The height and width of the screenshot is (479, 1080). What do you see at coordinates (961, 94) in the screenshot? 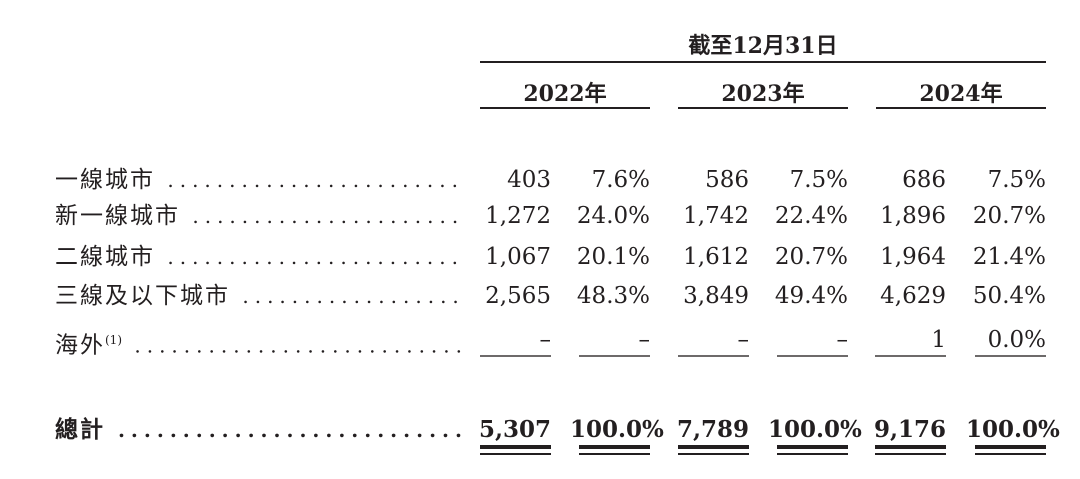
I see `year-header-2024: 2024年` at bounding box center [961, 94].